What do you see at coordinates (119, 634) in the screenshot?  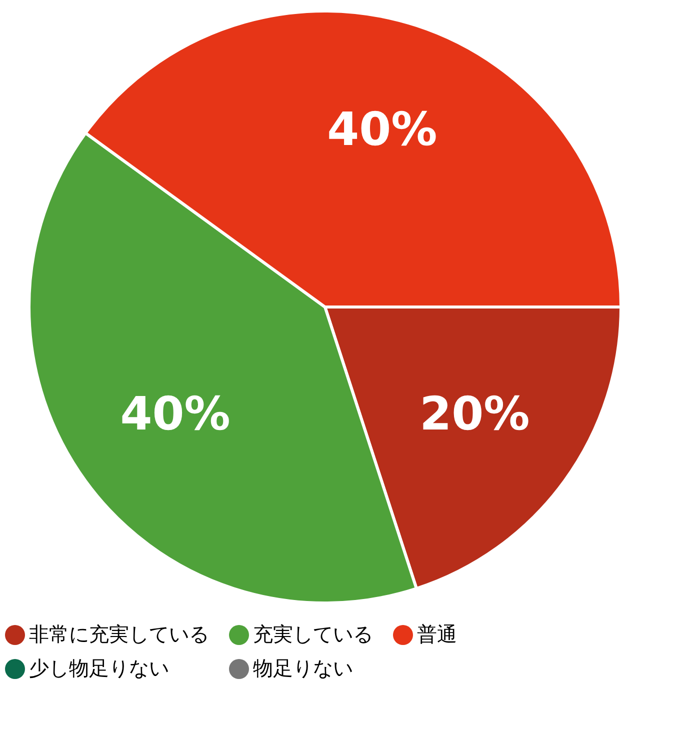 I see `legend-label: 非常に充実している` at bounding box center [119, 634].